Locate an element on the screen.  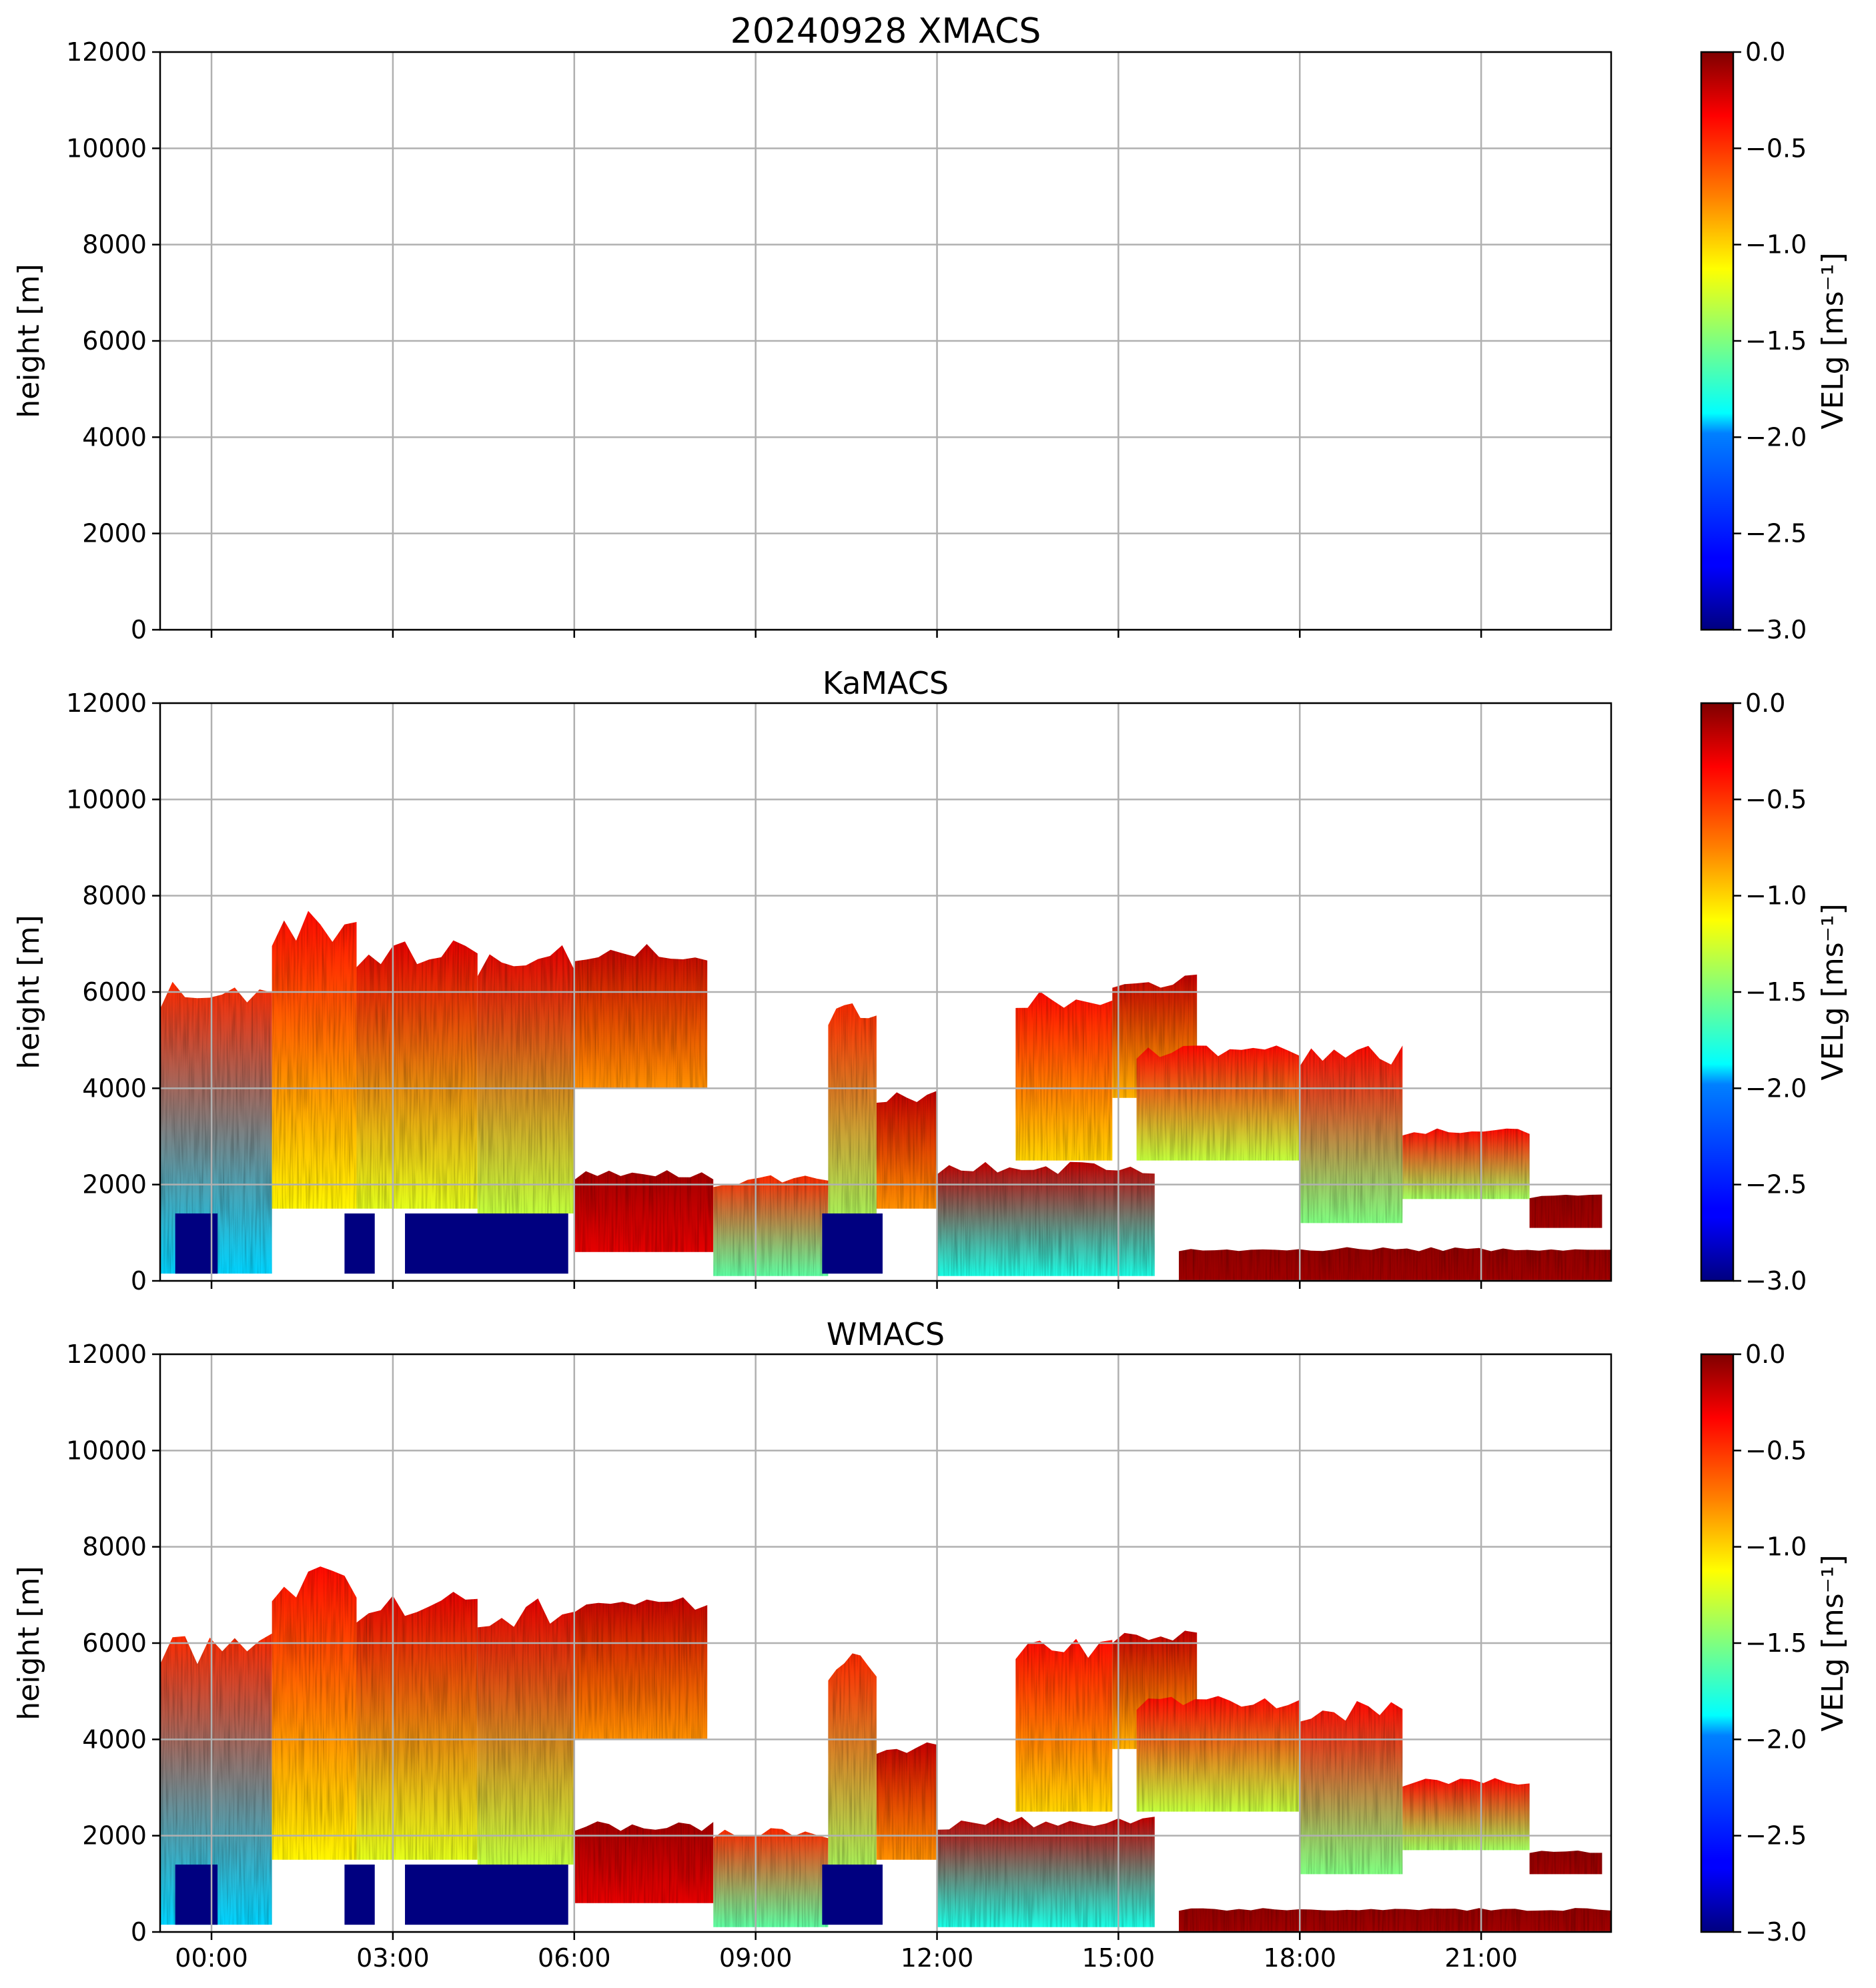
x-tick-label: 15:00 is located at coordinates (1118, 1958).